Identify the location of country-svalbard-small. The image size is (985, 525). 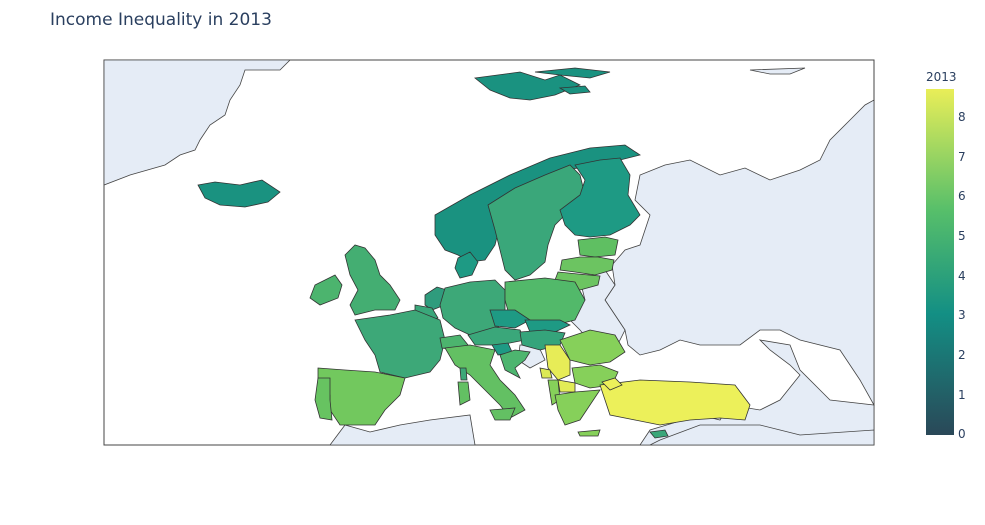
(574, 90).